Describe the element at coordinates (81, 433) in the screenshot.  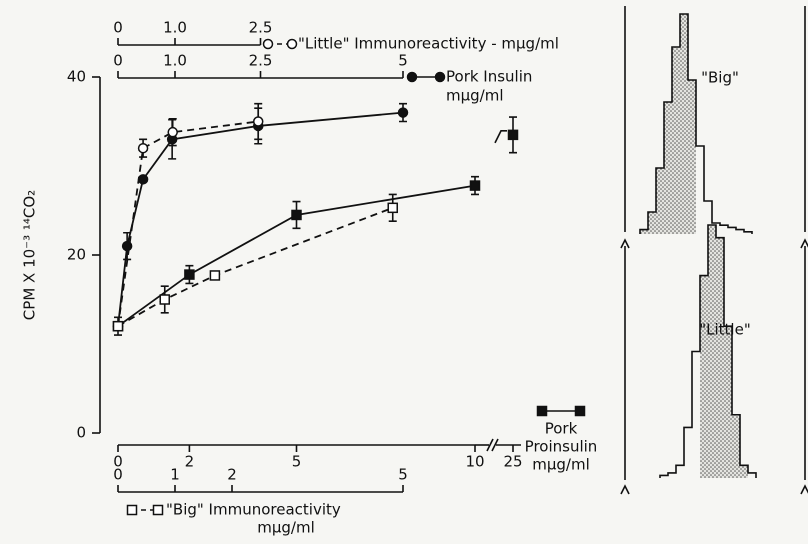
I see `y-tick-label: 0` at that location.